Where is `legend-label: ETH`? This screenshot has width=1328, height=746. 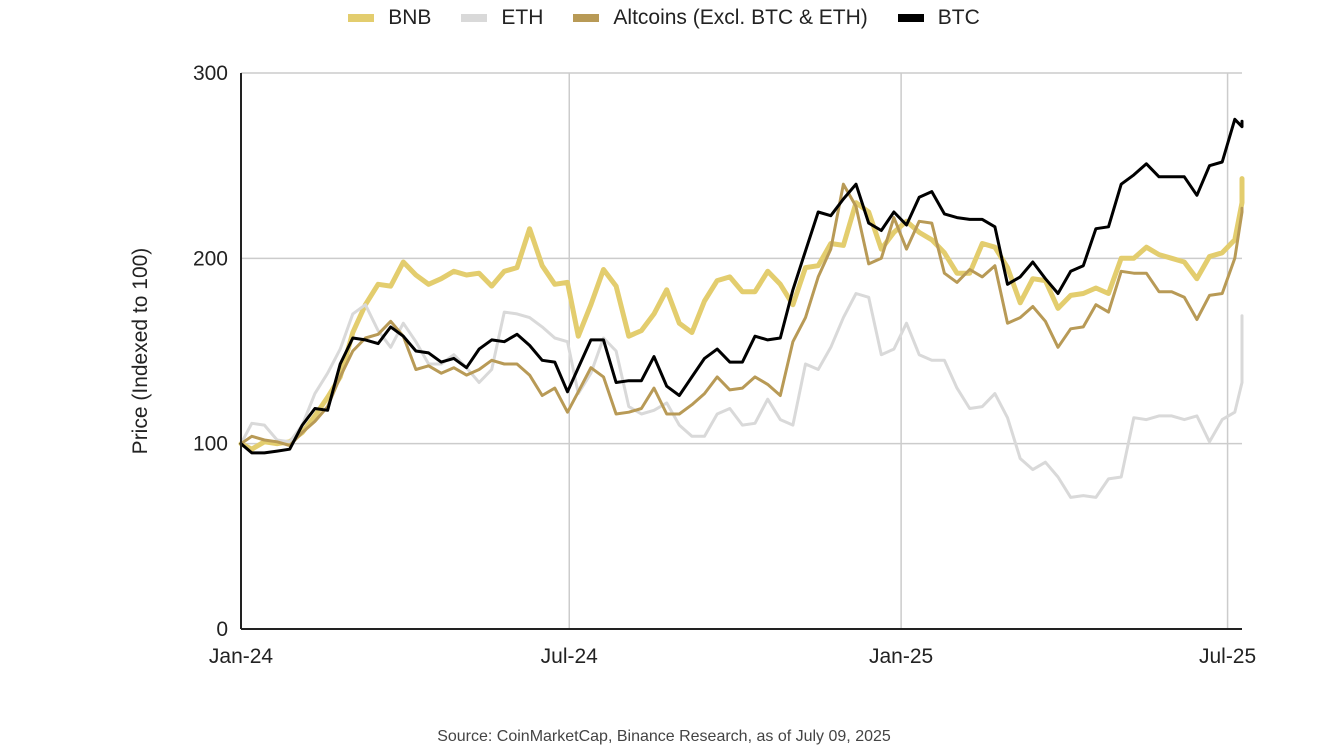
legend-label: ETH is located at coordinates (522, 17).